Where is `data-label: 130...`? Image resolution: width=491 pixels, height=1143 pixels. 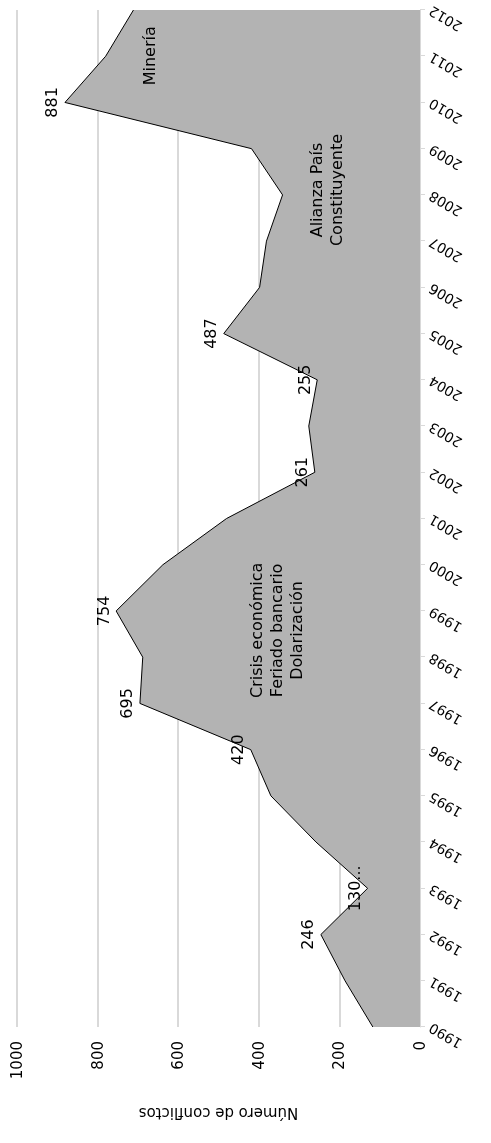
data-label: 130... is located at coordinates (355, 888).